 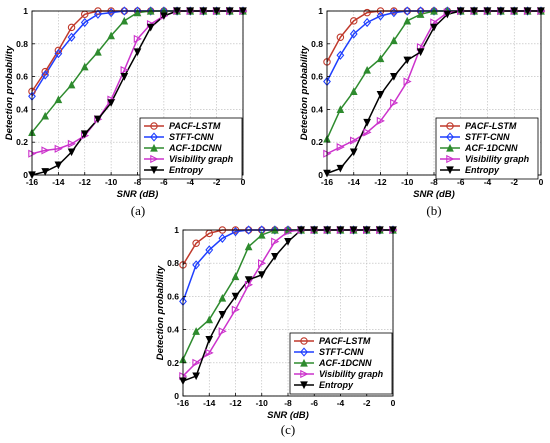 I want to click on panel-caption: (a), so click(x=138, y=210).